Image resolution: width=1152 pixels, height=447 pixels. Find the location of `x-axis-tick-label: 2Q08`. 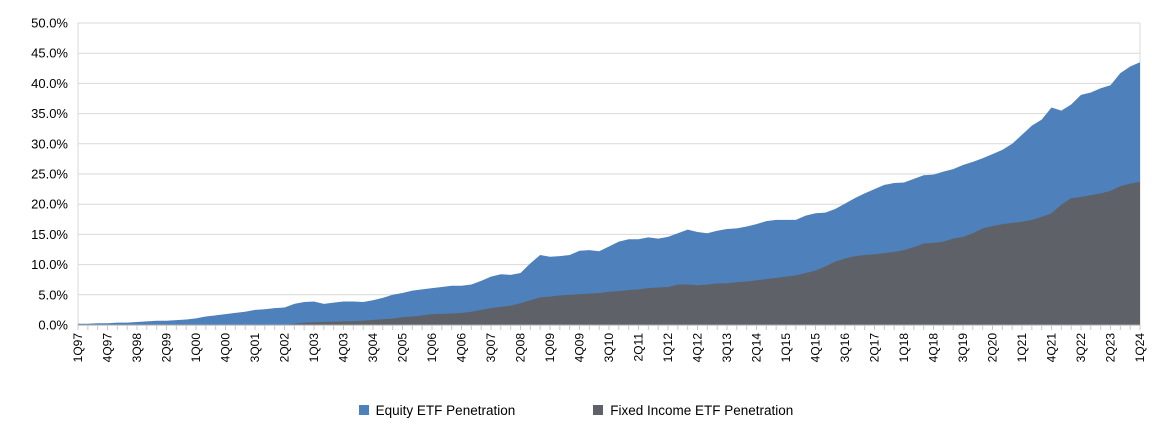

x-axis-tick-label: 2Q08 is located at coordinates (521, 348).